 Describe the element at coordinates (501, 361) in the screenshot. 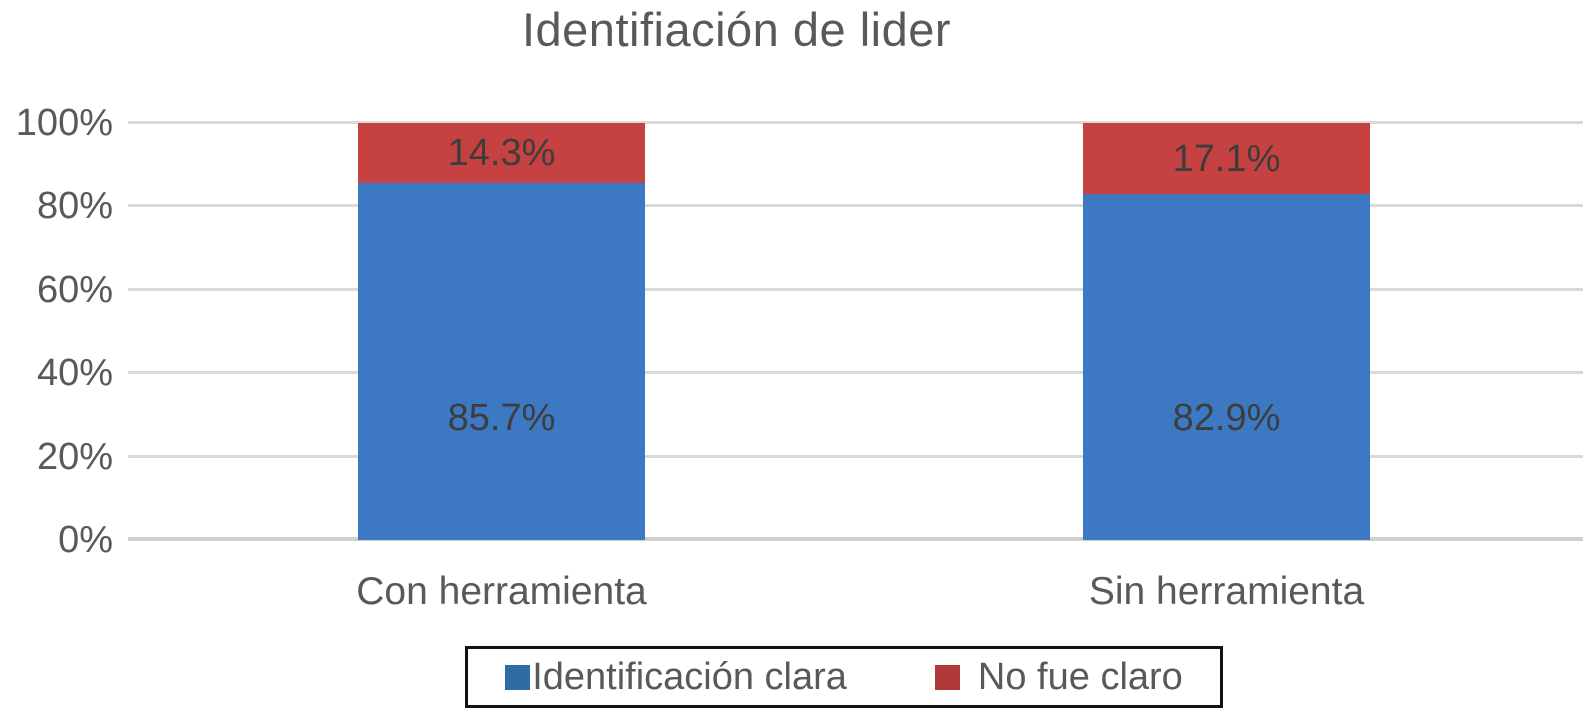

I see `segment-identificación-clara: 85.7%` at that location.